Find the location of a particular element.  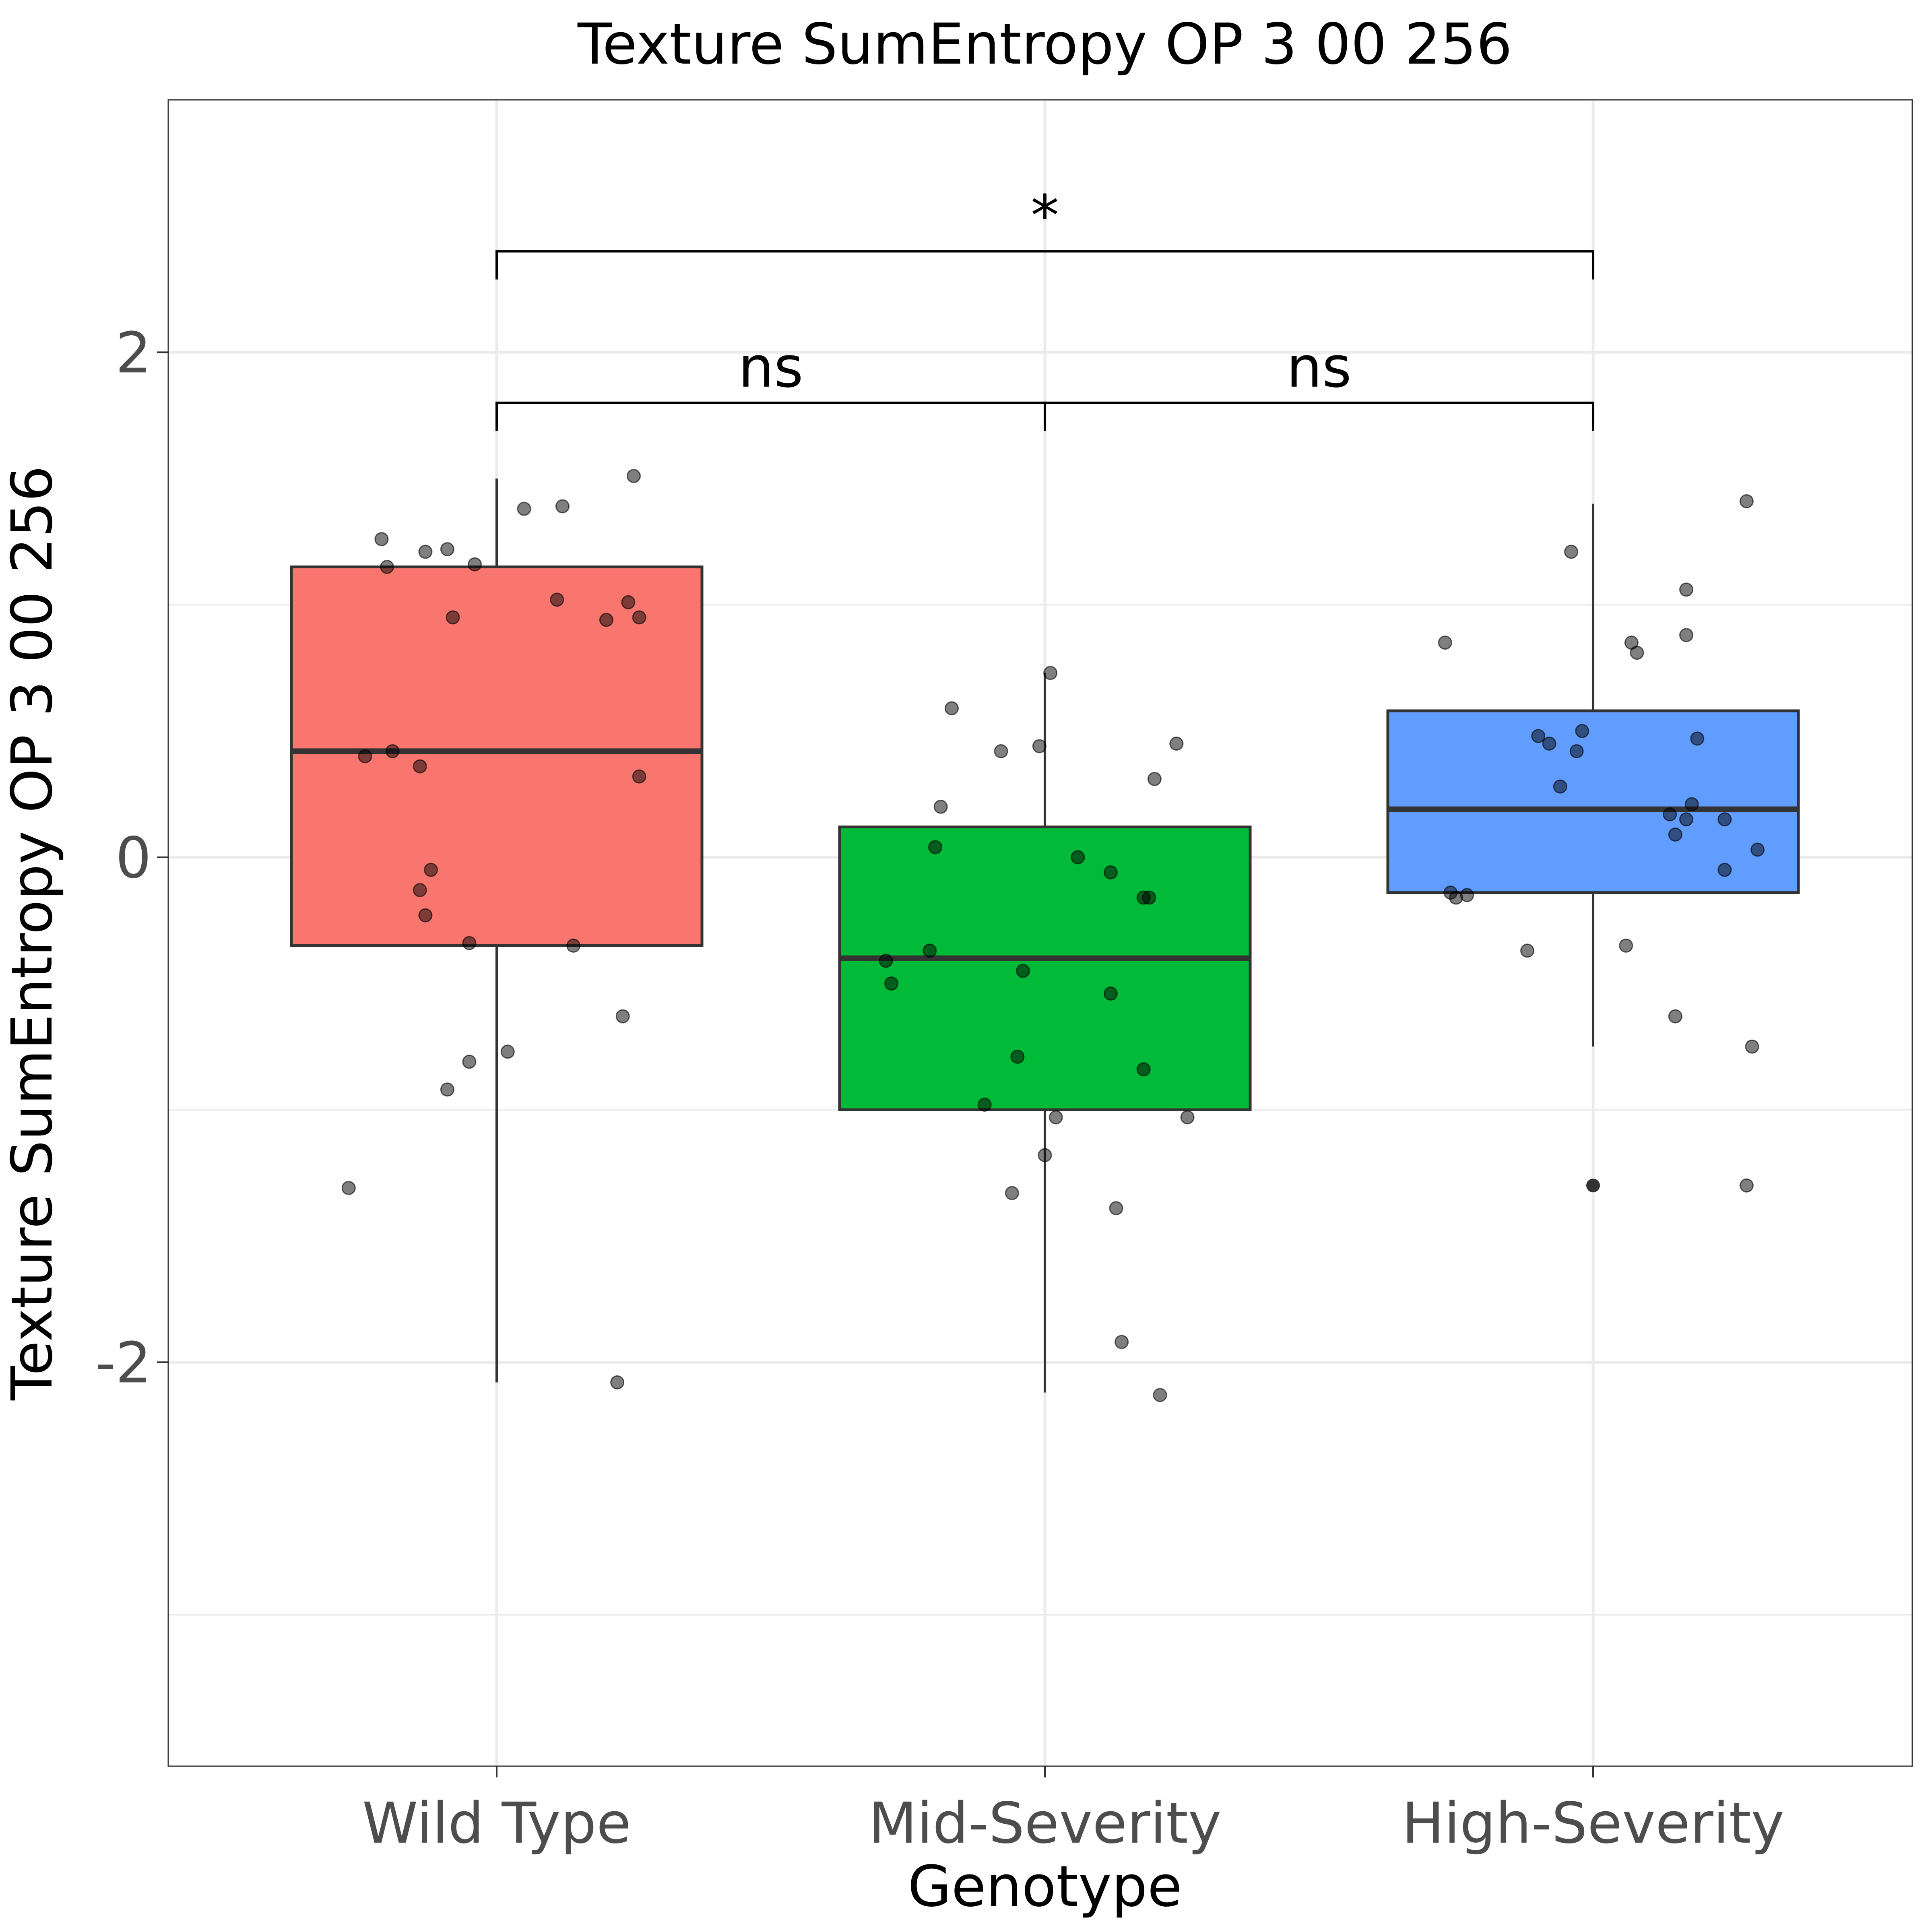

significance-bracket: * is located at coordinates (1044, 231).